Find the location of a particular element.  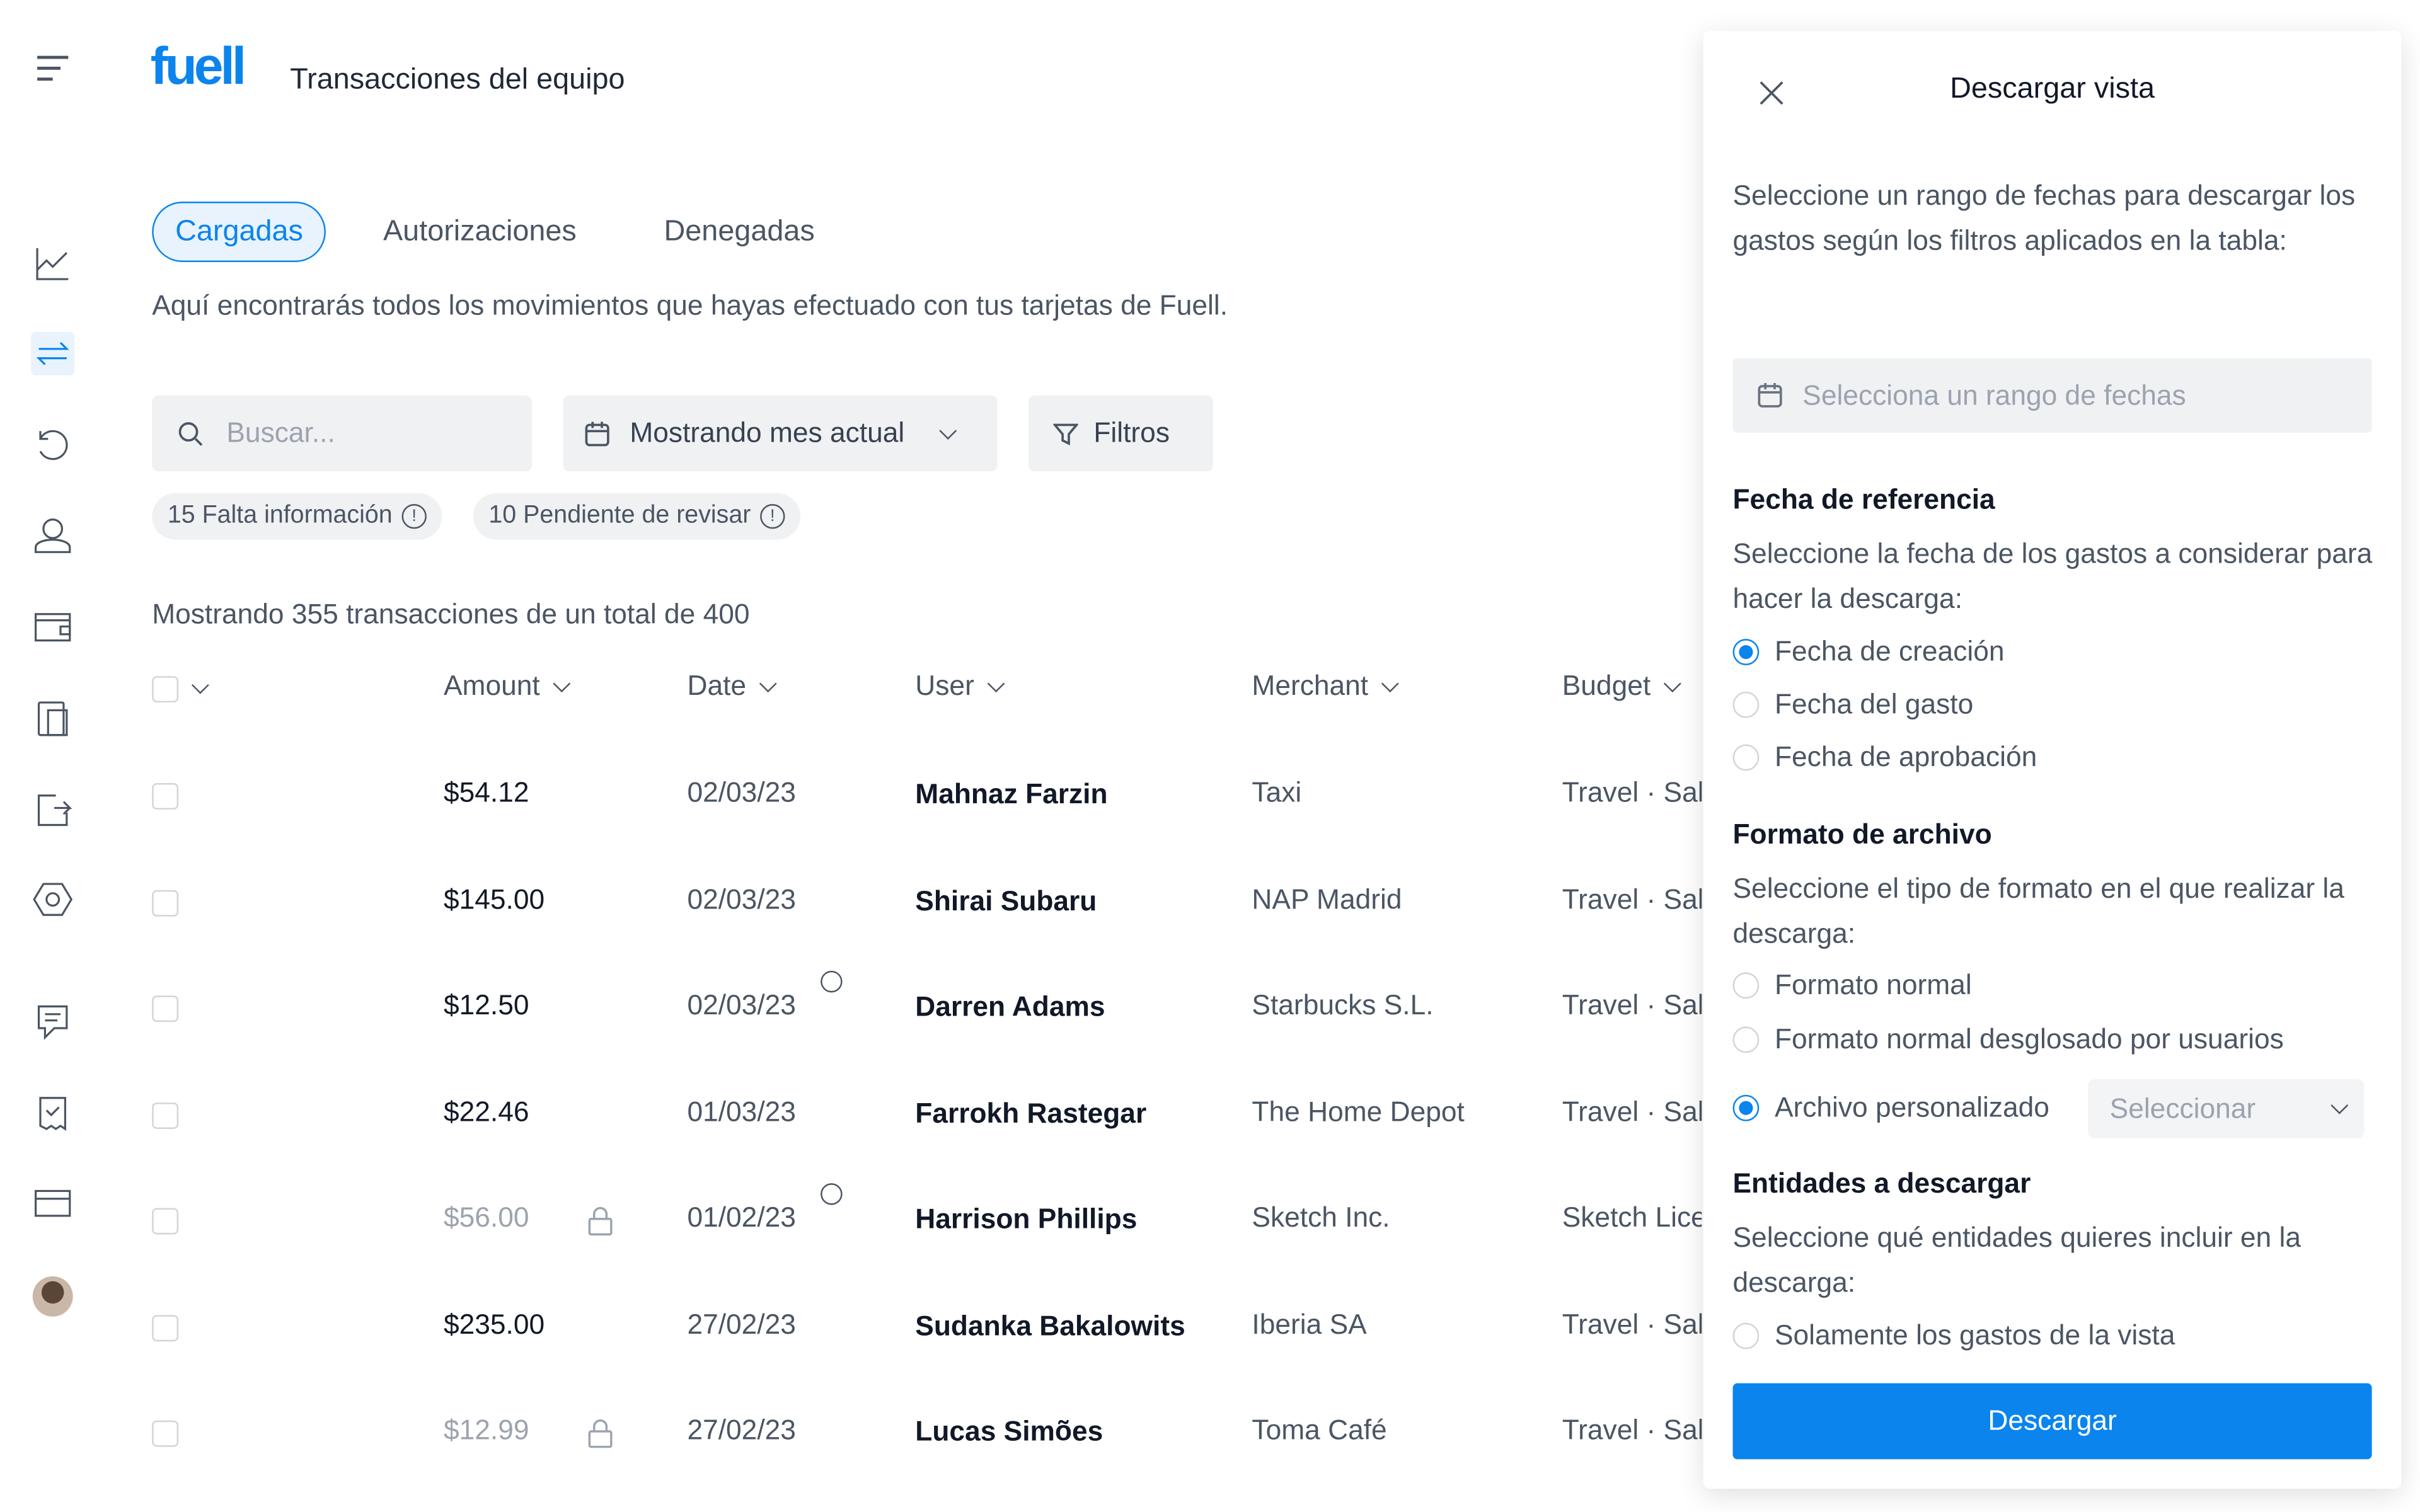

column-header-budget: Budget is located at coordinates (1622, 686).